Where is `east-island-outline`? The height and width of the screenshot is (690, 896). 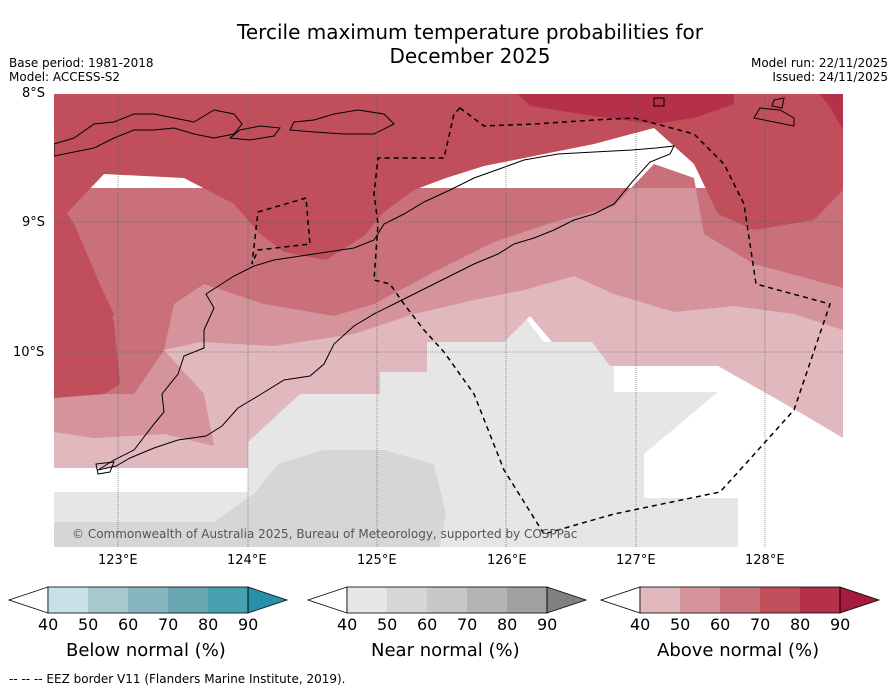
east-island-outline is located at coordinates (774, 117).